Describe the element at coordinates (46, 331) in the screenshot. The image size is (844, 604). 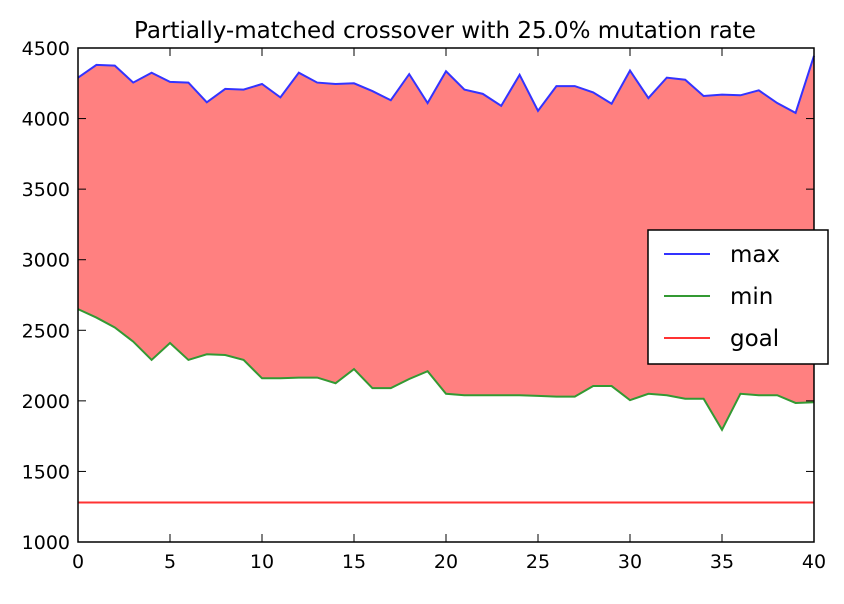
I see `y-tick-label: 2500` at that location.